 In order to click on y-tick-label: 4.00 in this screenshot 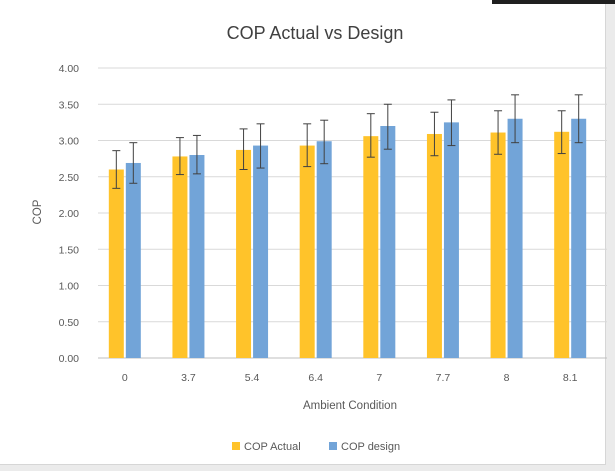, I will do `click(69, 69)`.